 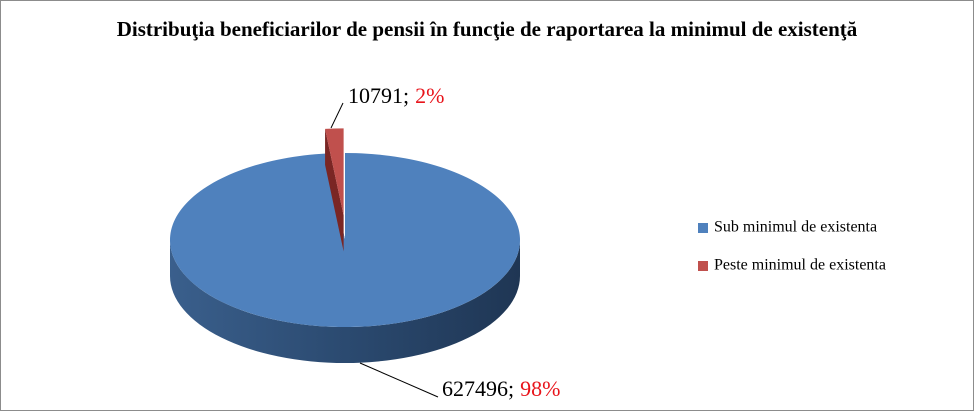 I want to click on legend-label: Sub minimul de existenta, so click(x=795, y=227).